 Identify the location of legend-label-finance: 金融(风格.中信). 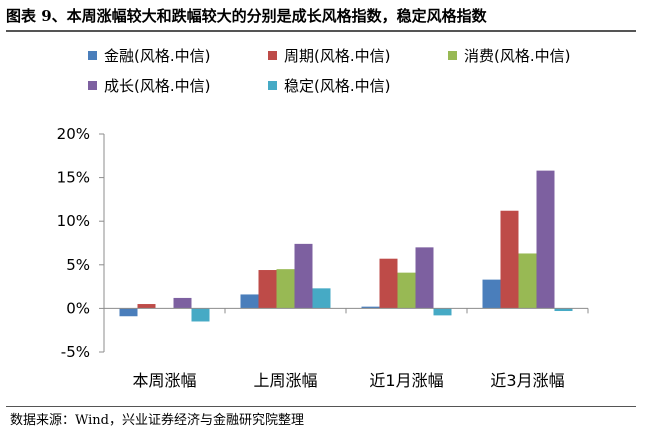
(157, 55).